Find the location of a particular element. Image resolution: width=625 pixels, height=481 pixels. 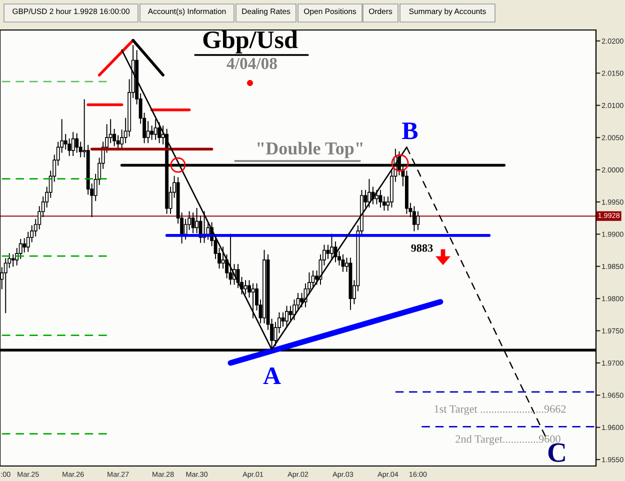

text: 4/04/08 is located at coordinates (251, 64).